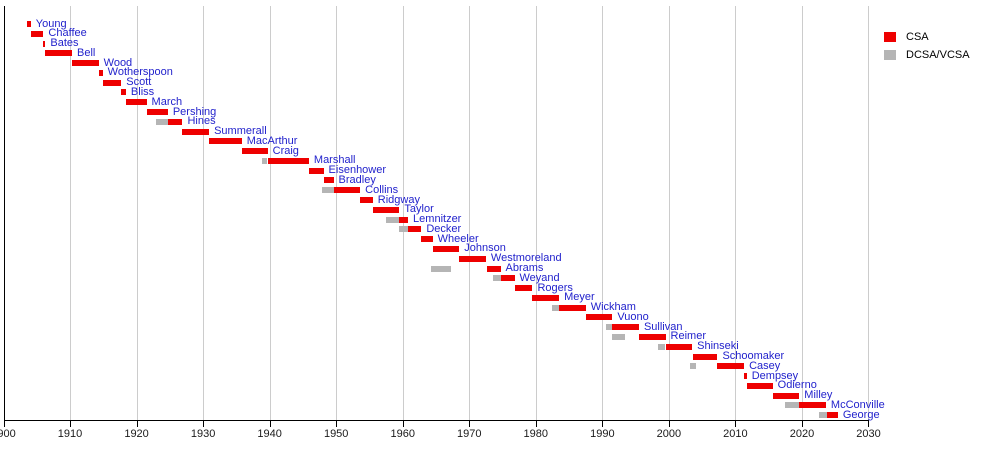 Image resolution: width=999 pixels, height=470 pixels. What do you see at coordinates (745, 376) in the screenshot?
I see `csa-bar-dempsey` at bounding box center [745, 376].